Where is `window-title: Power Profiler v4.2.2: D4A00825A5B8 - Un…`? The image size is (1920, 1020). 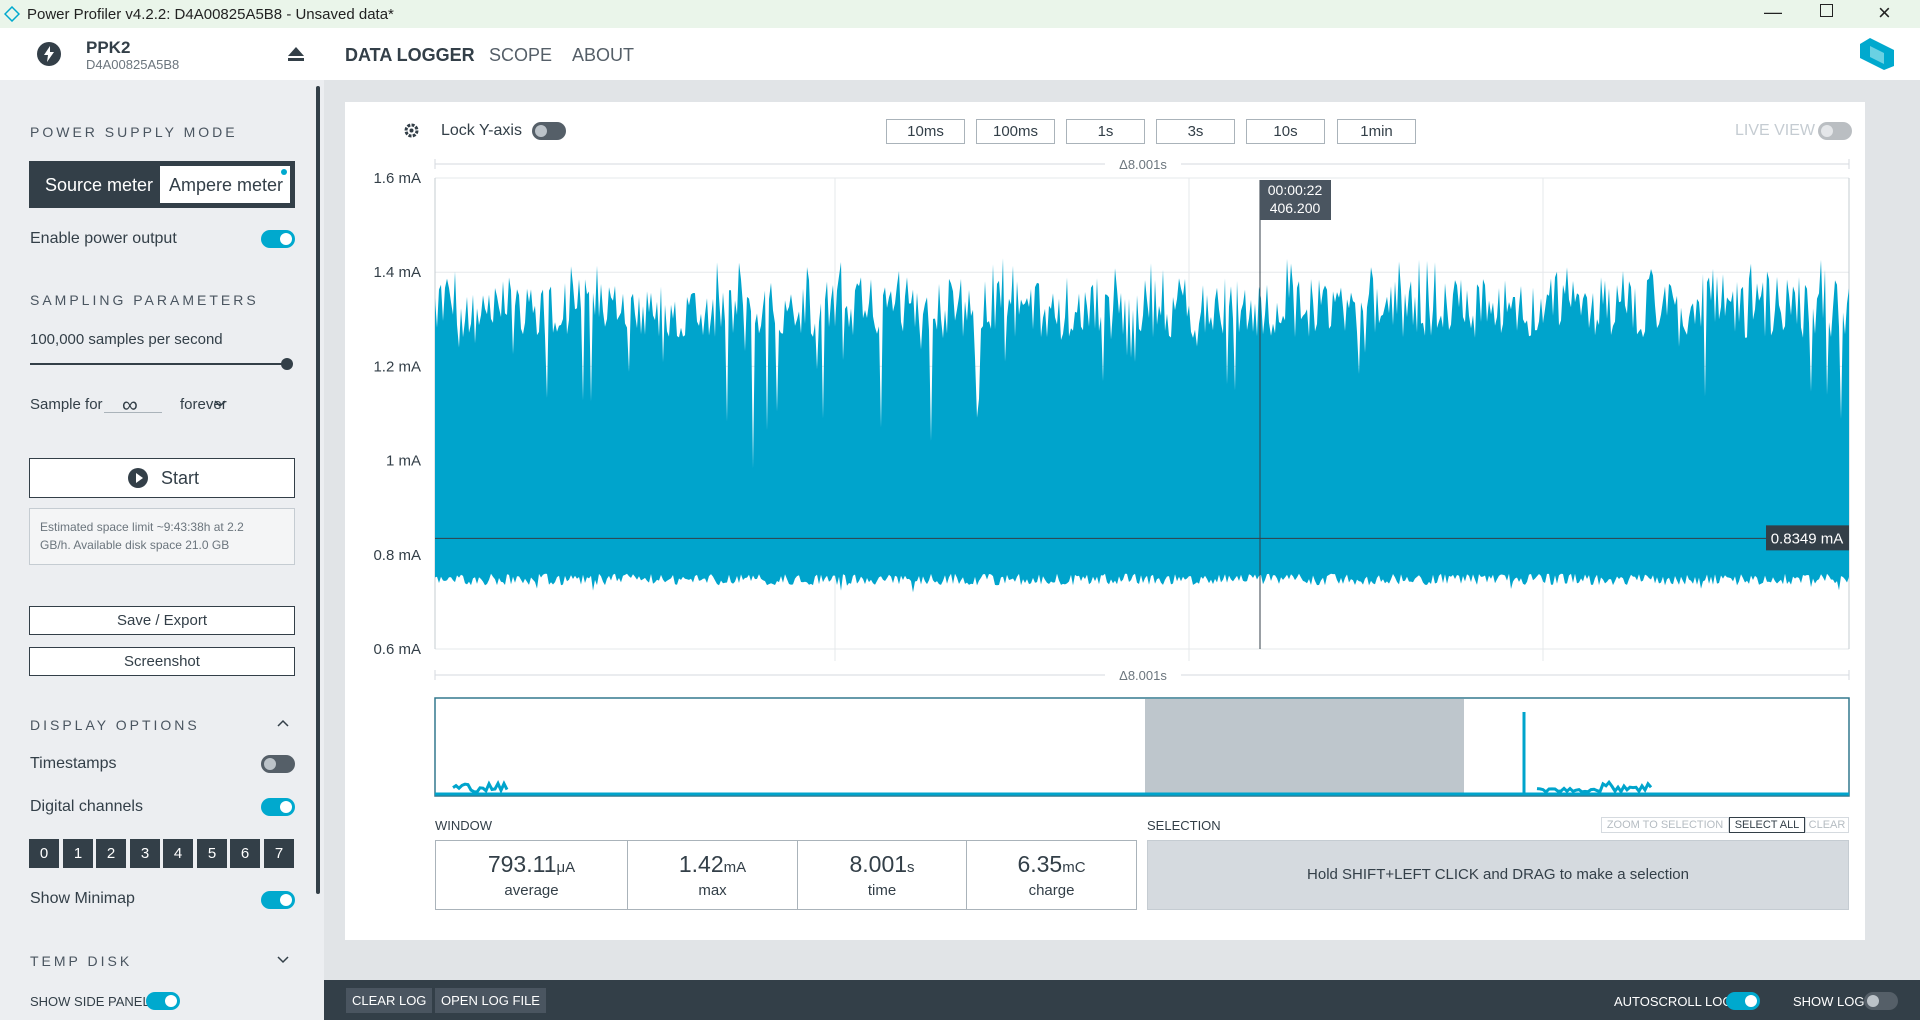
window-title: Power Profiler v4.2.2: D4A00825A5B8 - Un… is located at coordinates (210, 14).